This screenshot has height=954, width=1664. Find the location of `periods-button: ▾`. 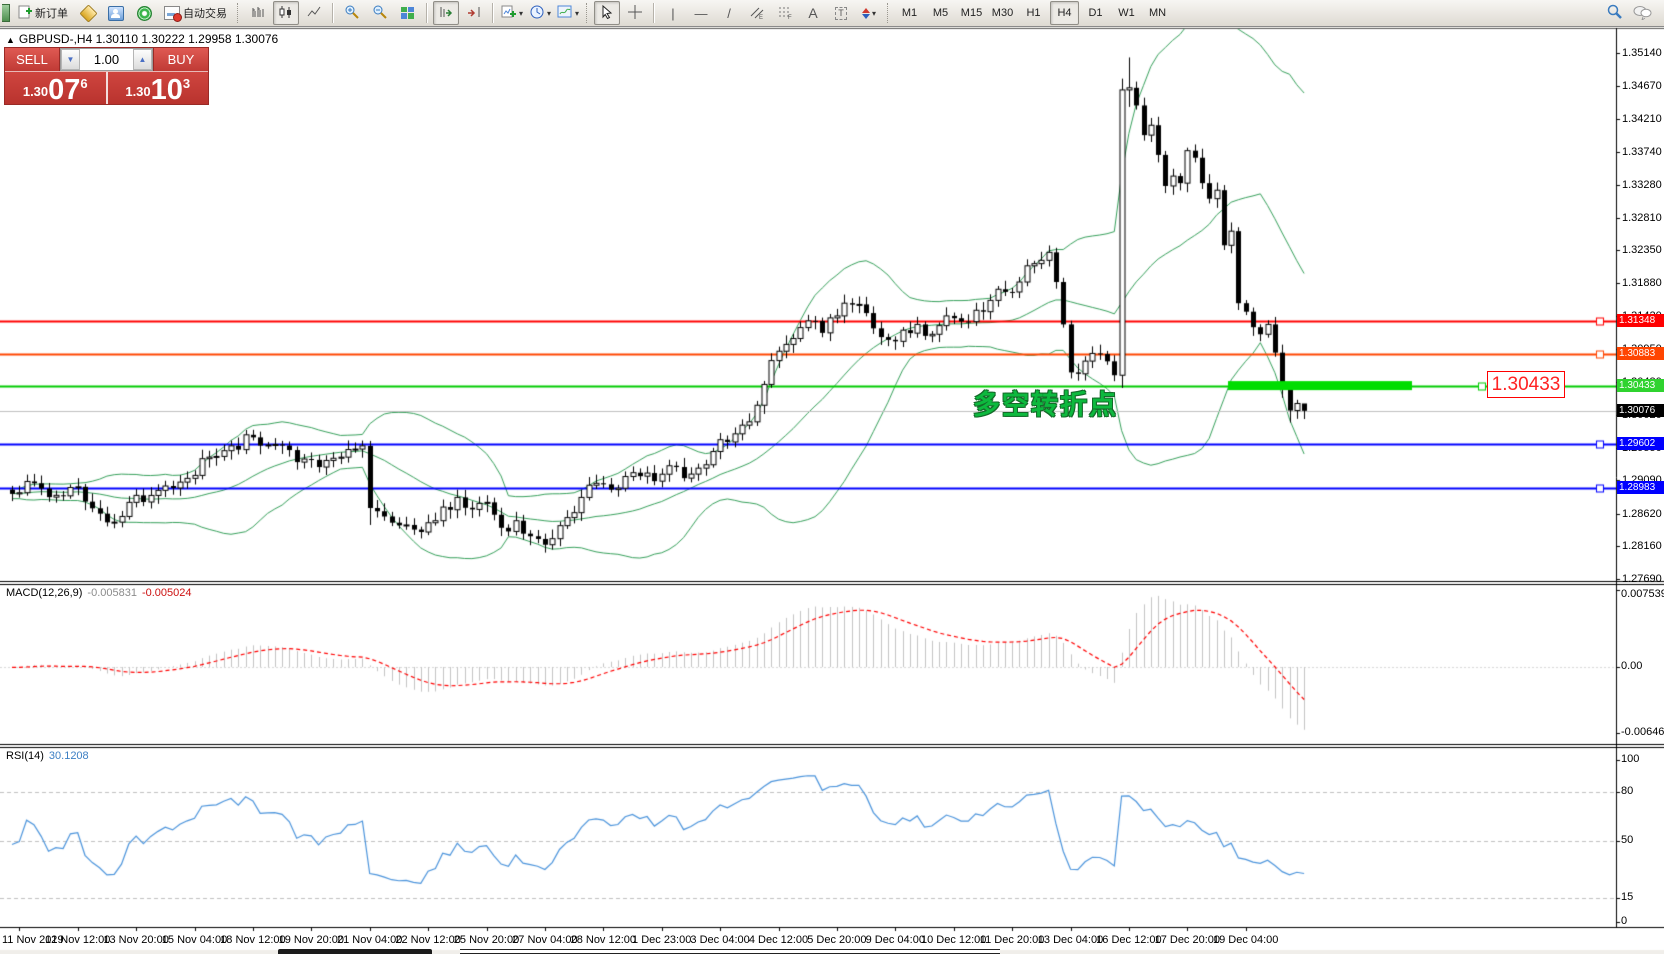

periods-button: ▾ is located at coordinates (540, 13).